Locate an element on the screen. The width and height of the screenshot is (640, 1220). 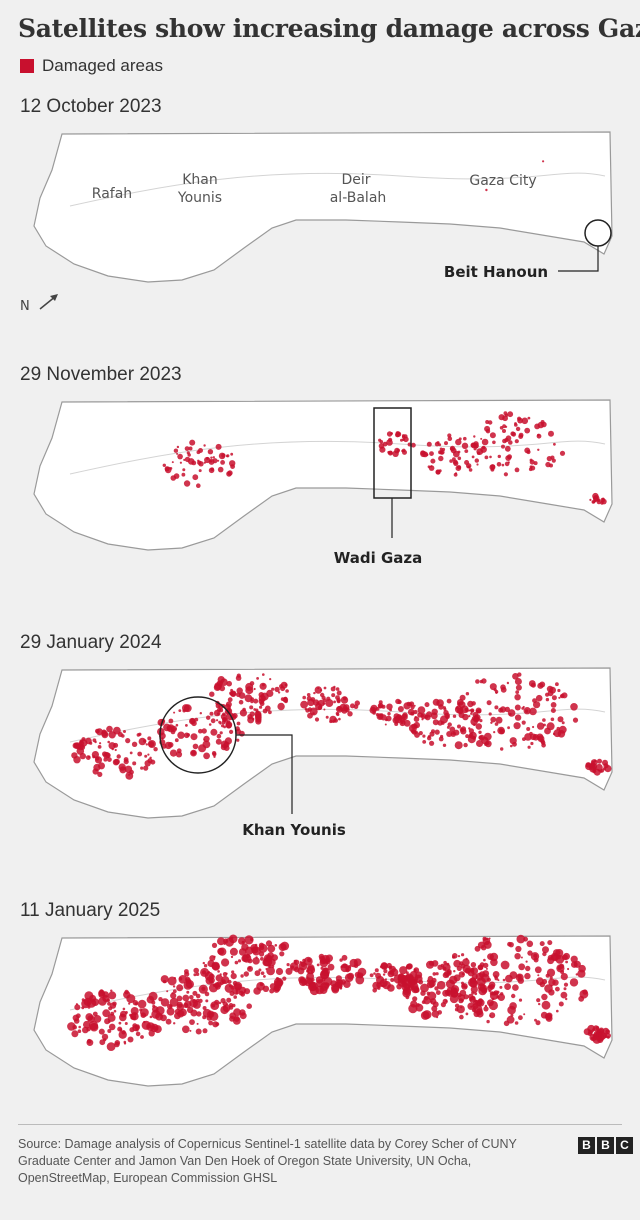
bbc-logo: B B C is located at coordinates (605, 1145).